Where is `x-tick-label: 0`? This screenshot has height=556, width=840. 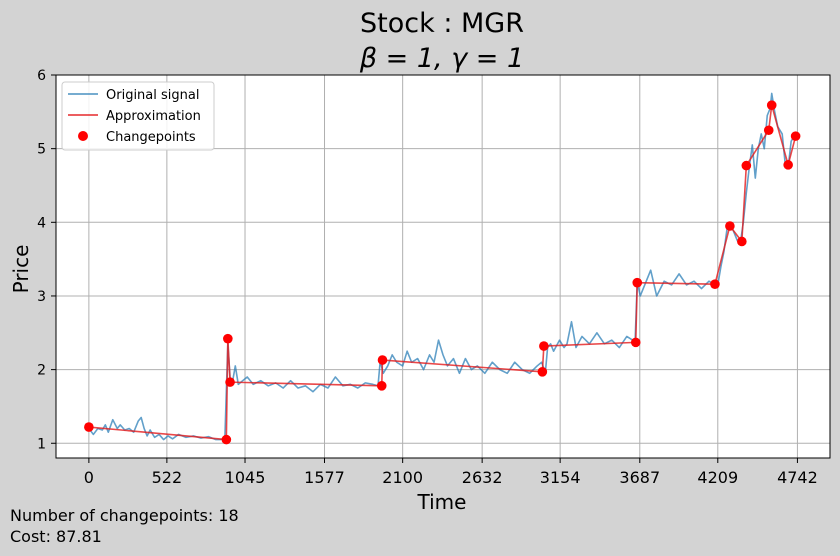
x-tick-label: 0 is located at coordinates (89, 477).